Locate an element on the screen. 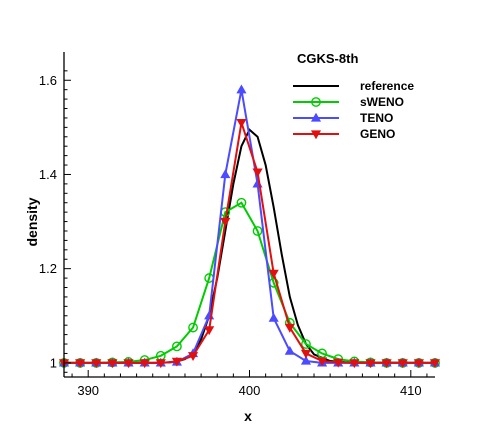 This screenshot has height=439, width=493. x-tick-label: 410 is located at coordinates (411, 390).